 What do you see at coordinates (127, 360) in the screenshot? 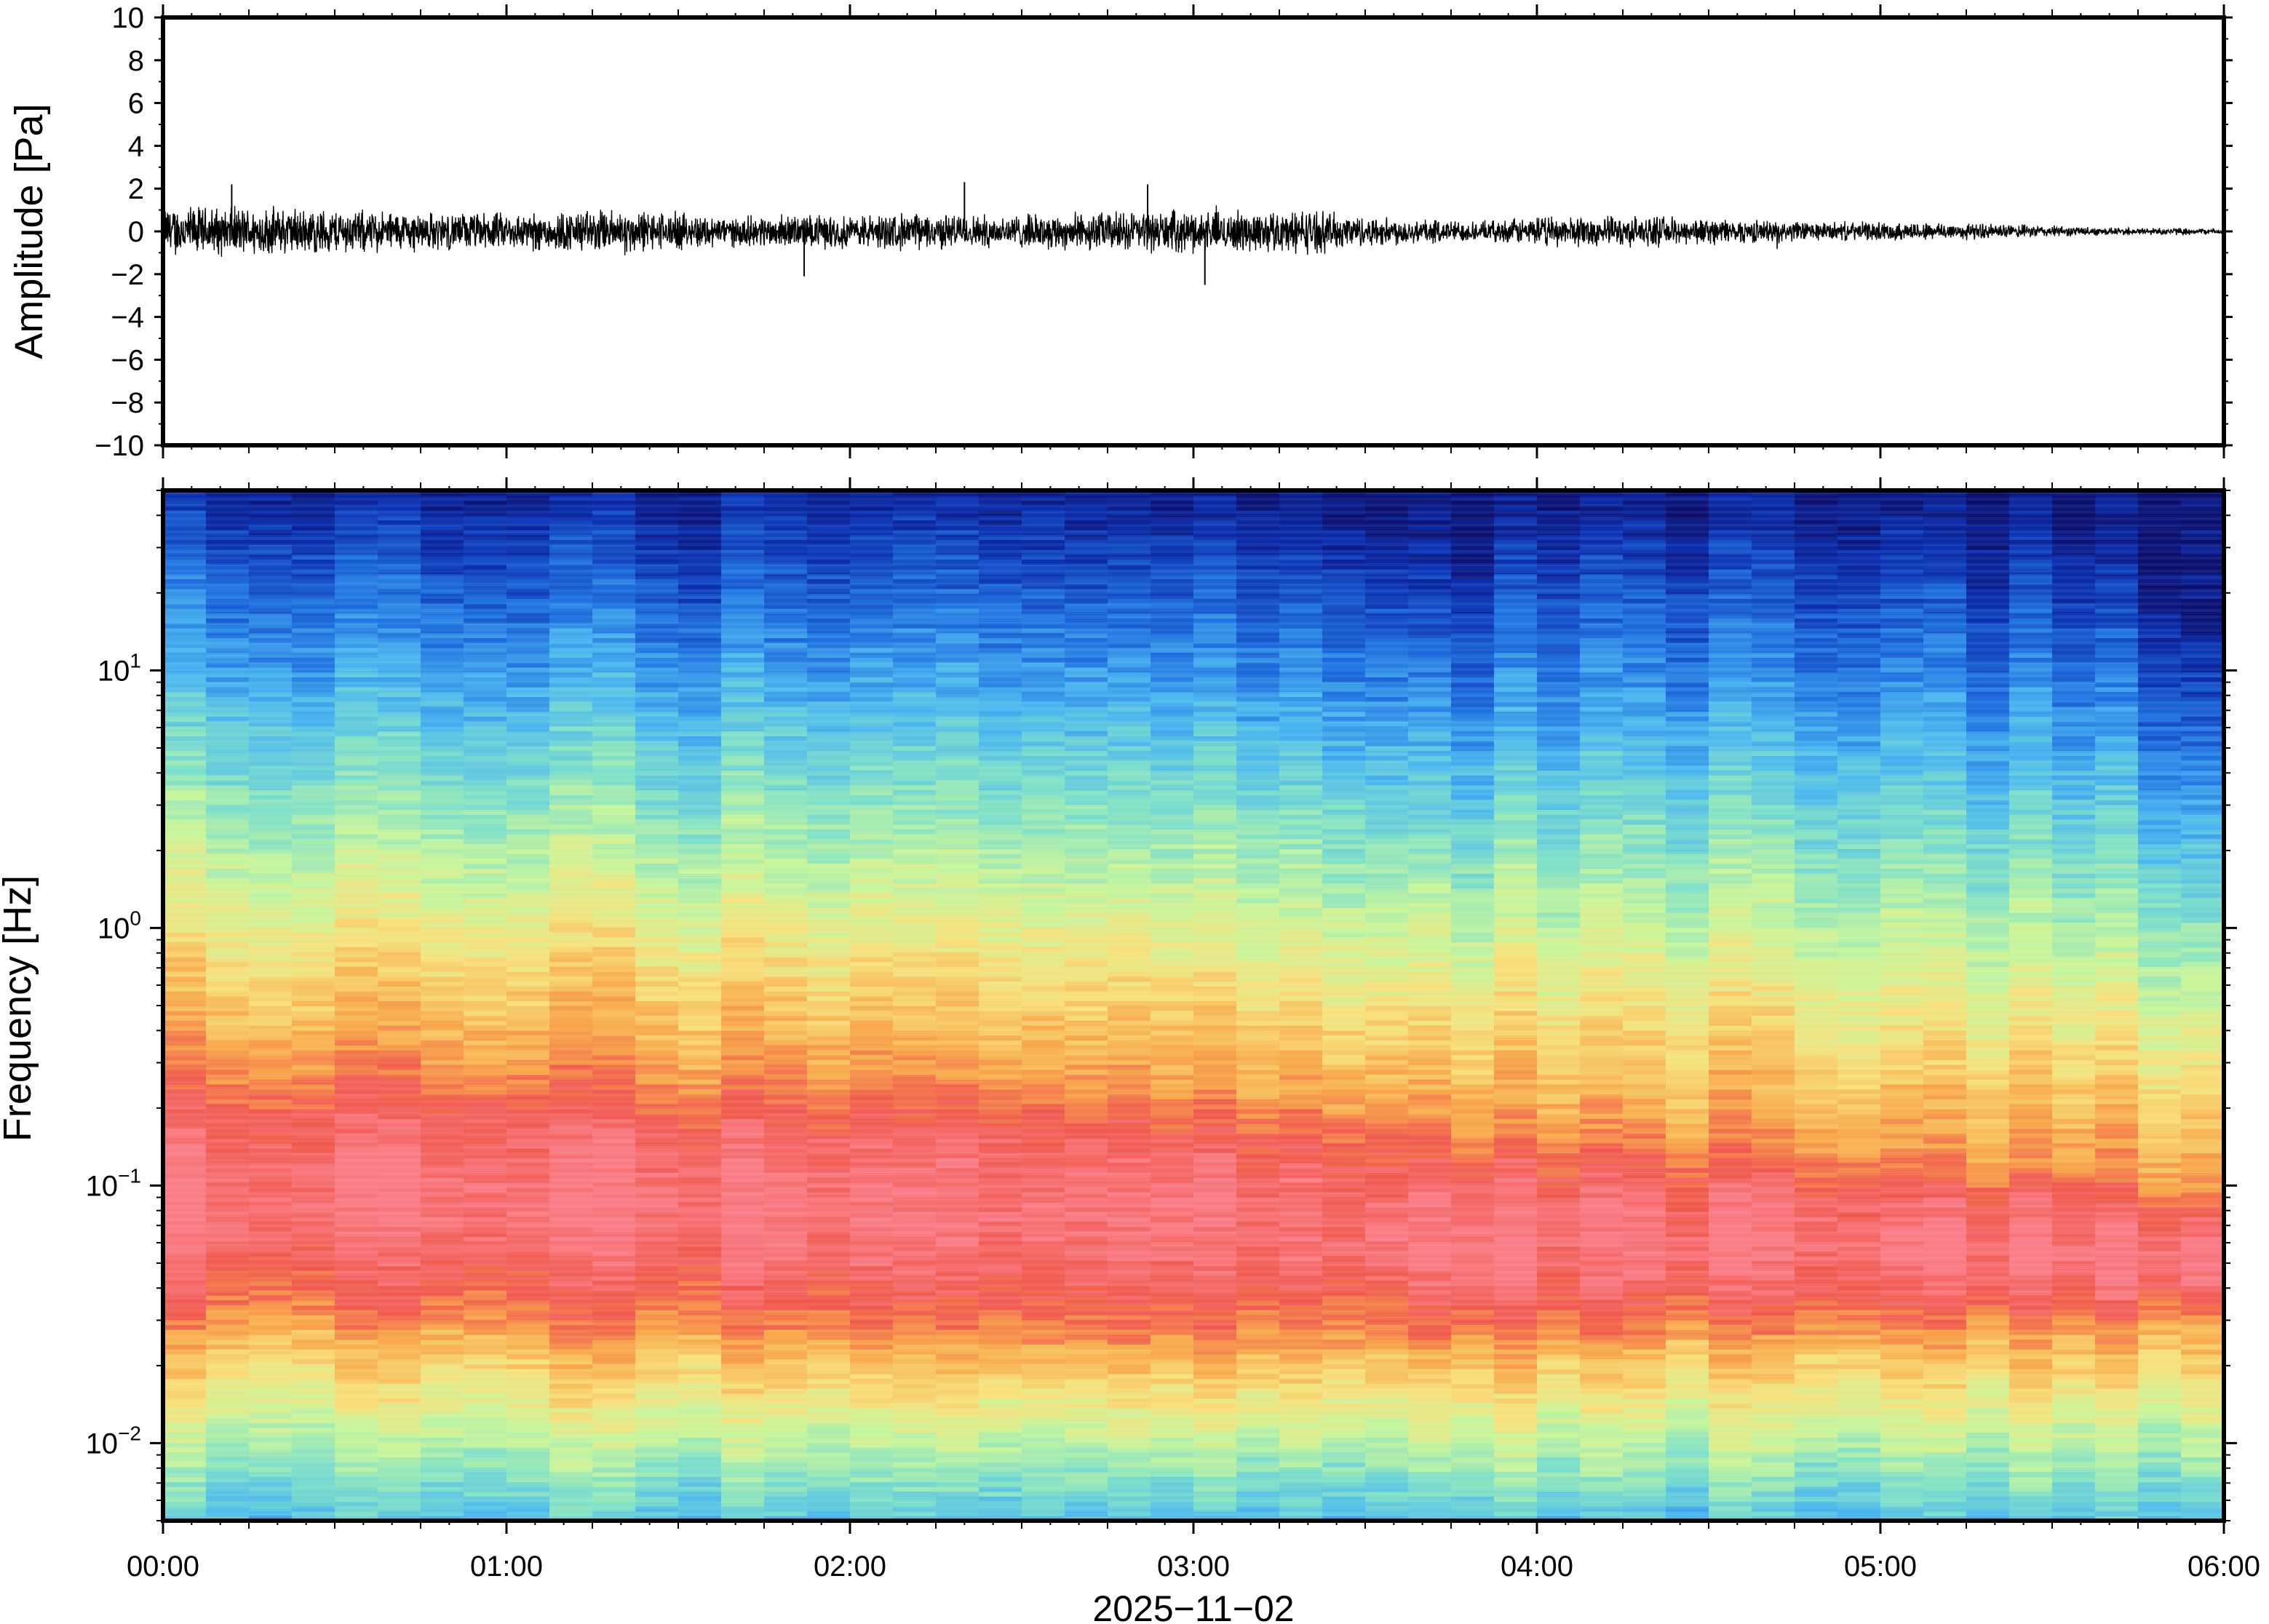
I see `amplitude-tick-label: −6` at bounding box center [127, 360].